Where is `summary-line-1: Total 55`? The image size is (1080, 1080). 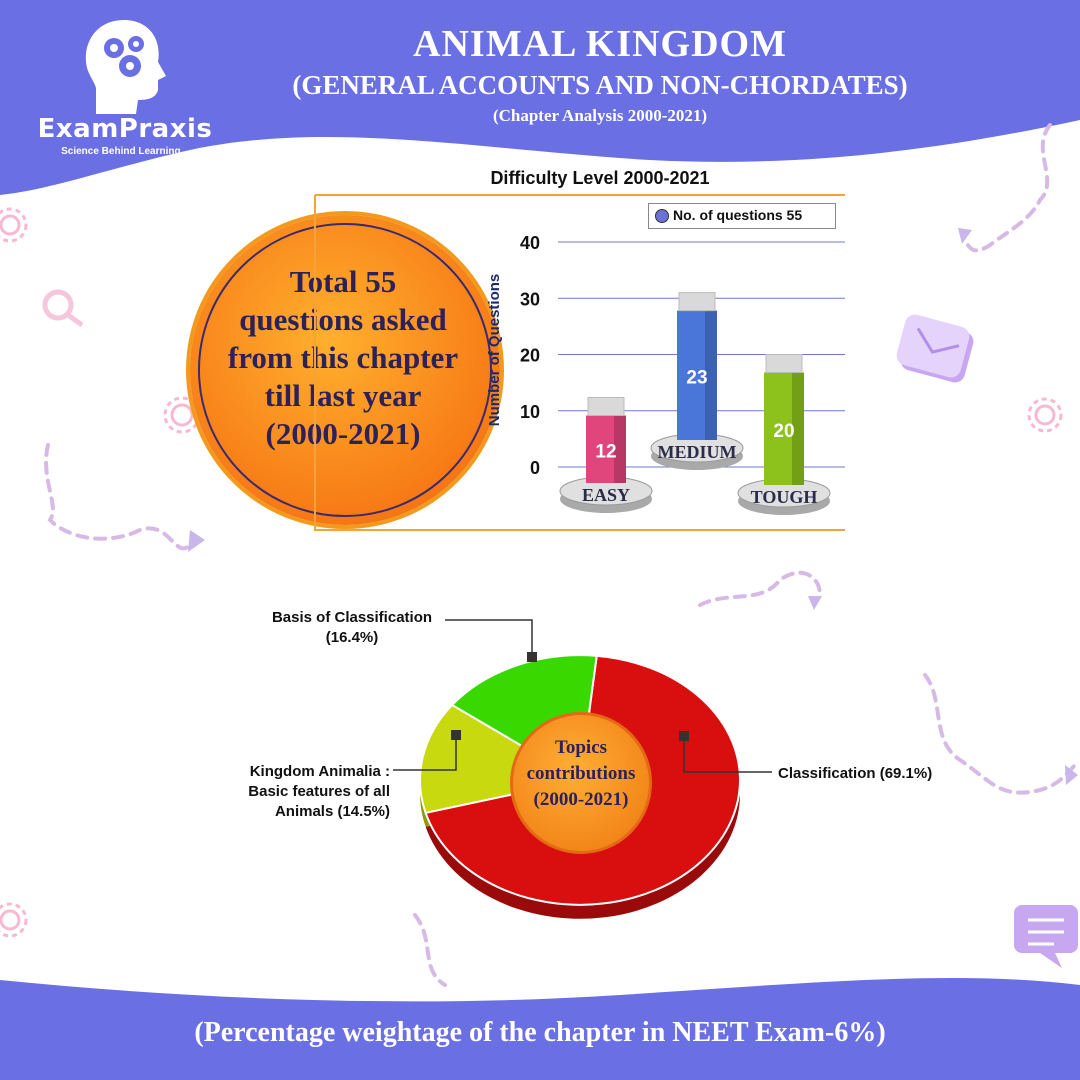
summary-line-1: Total 55 is located at coordinates (343, 281).